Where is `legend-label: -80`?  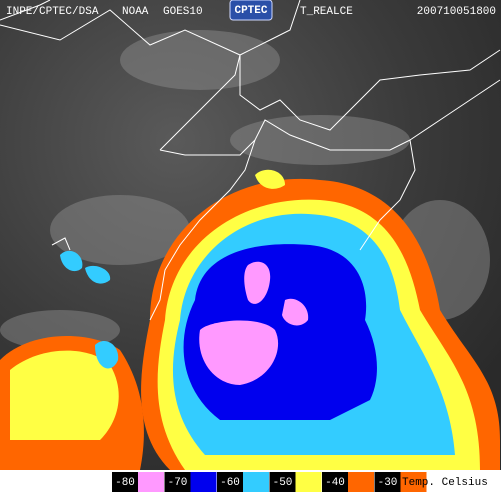
legend-label: -80 is located at coordinates (125, 483).